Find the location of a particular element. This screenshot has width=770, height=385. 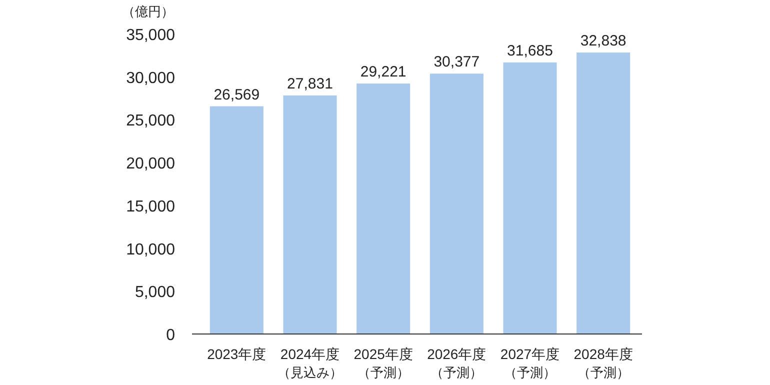

data-label: 29,221 is located at coordinates (383, 72).